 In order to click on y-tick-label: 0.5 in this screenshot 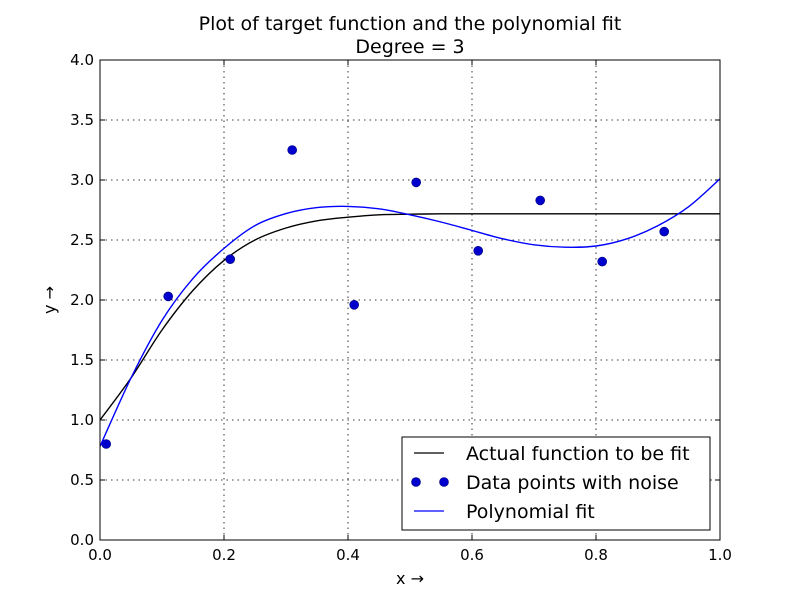, I will do `click(82, 480)`.